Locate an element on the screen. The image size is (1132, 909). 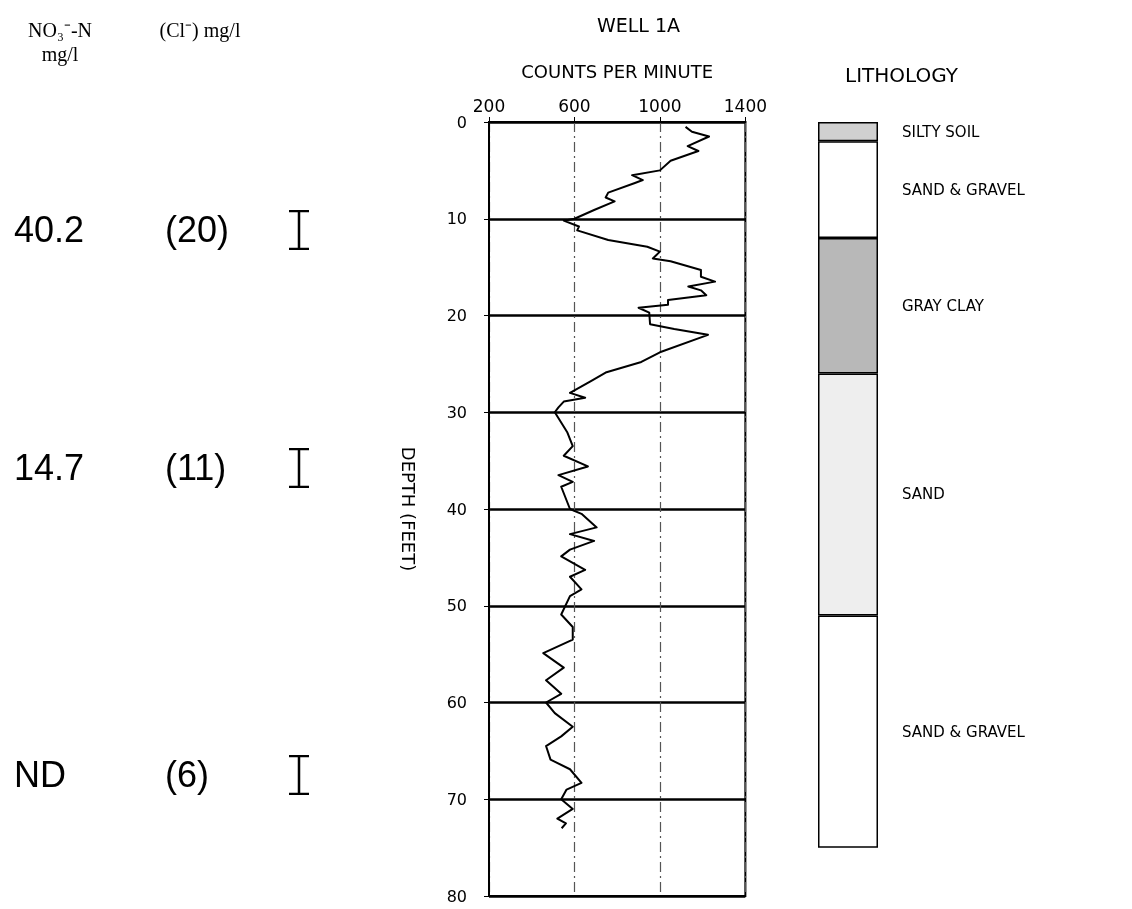
y-tick-label: 30 is located at coordinates (456, 412).